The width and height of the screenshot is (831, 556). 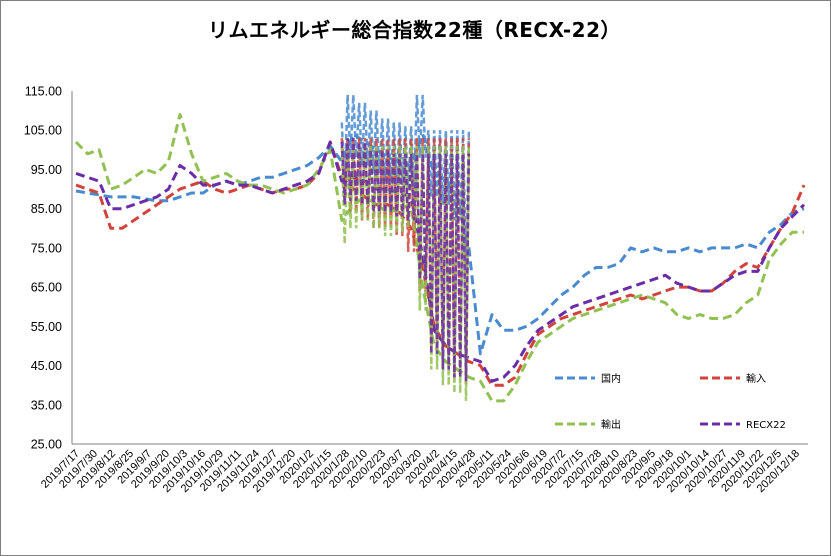 I want to click on y-tick-label: 55.00, so click(x=46, y=327).